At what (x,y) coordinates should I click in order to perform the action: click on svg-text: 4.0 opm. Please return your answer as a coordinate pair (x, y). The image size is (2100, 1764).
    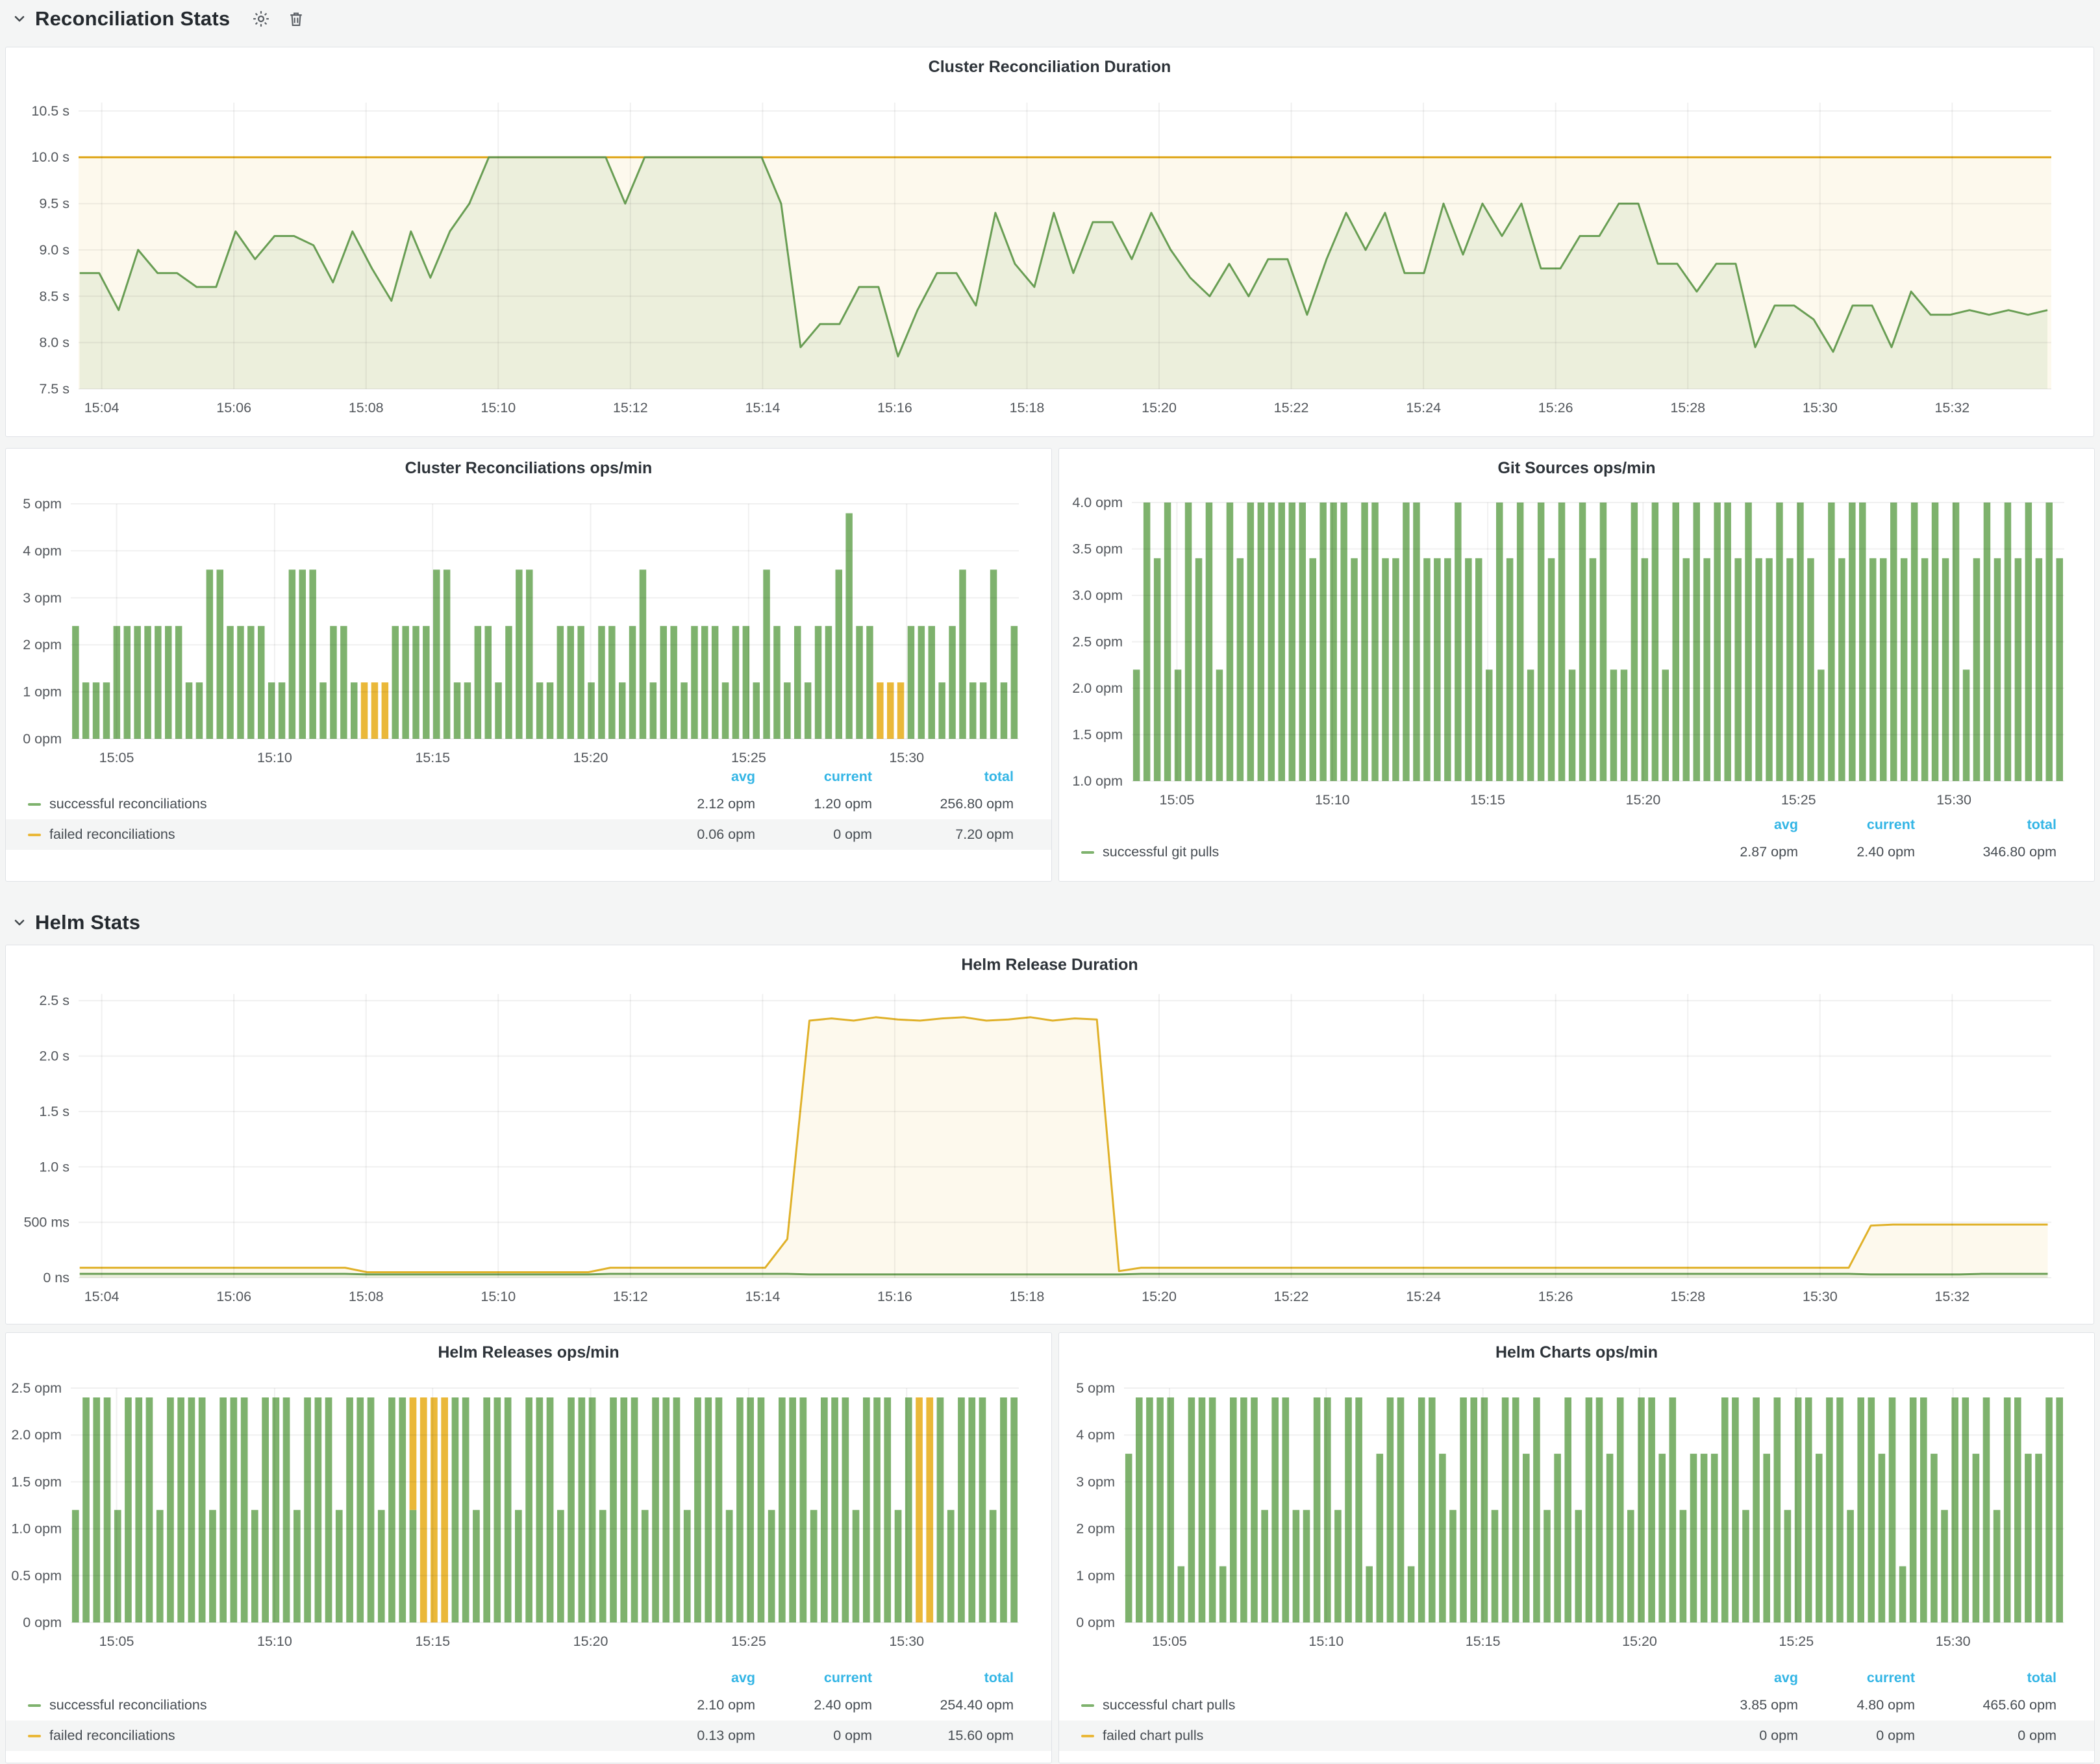
    Looking at the image, I should click on (1097, 502).